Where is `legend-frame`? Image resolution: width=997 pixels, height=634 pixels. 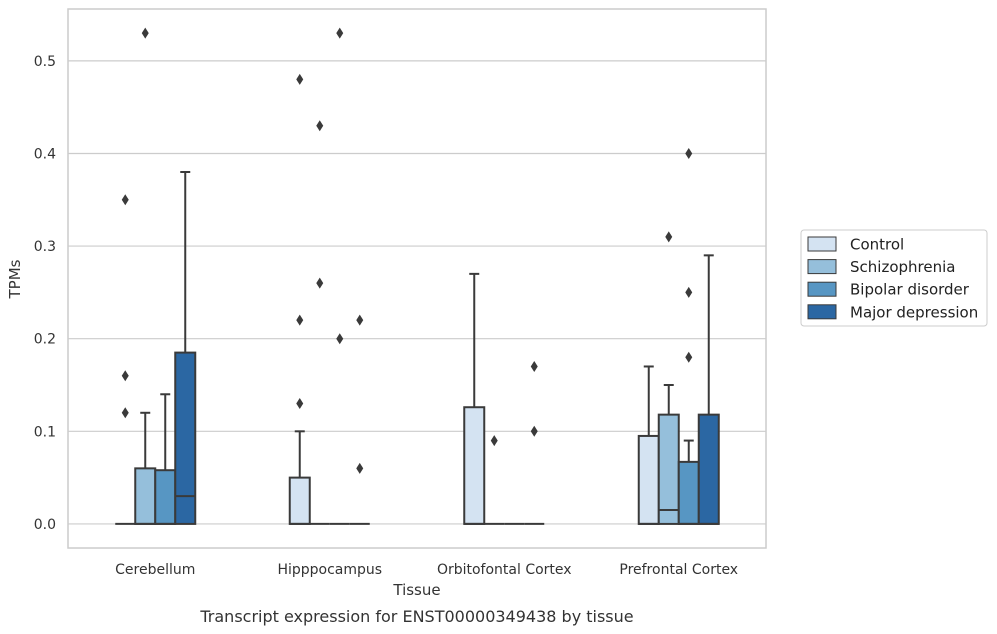
legend-frame is located at coordinates (894, 278).